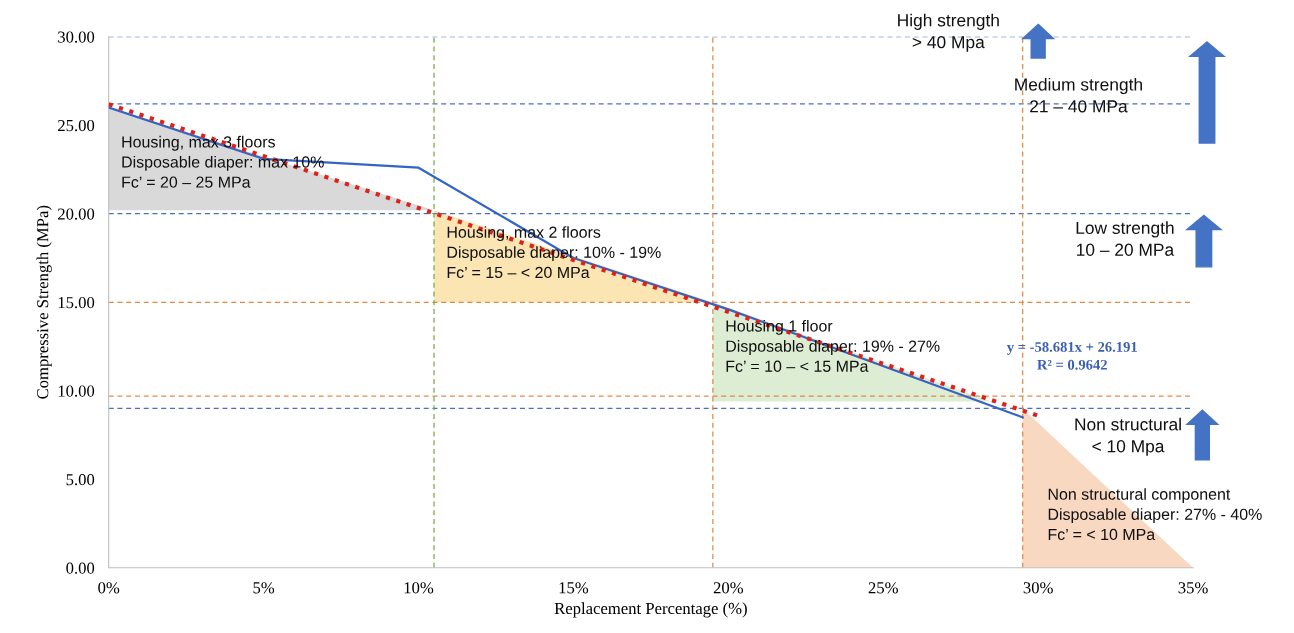  I want to click on x-tick-label: 5%, so click(264, 588).